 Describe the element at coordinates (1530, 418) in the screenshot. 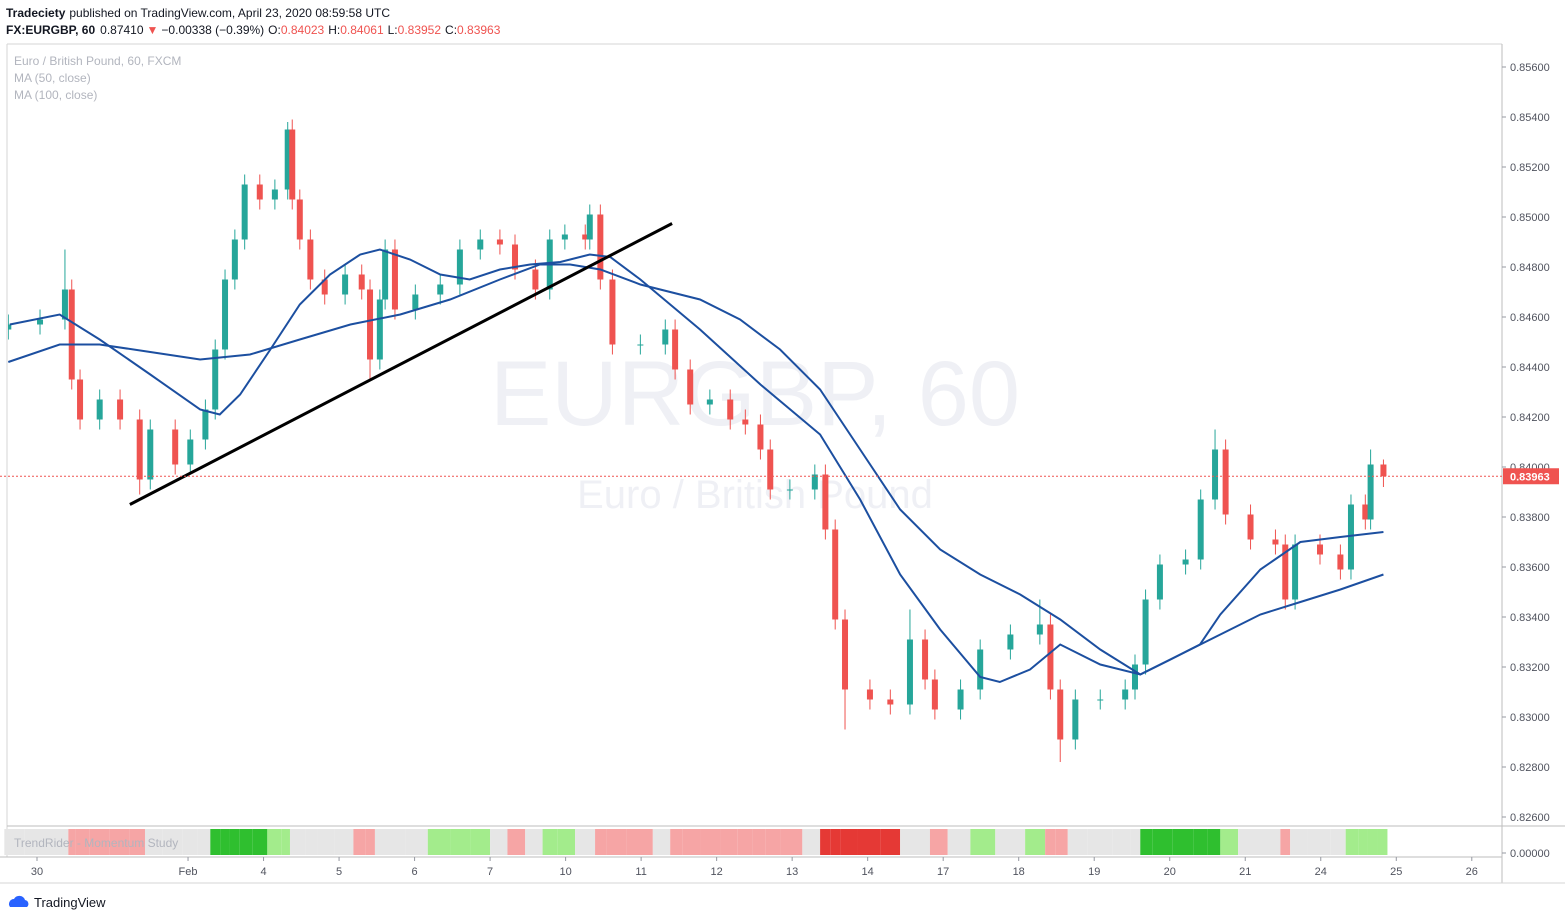

I see `y-tick-label: 0.84200` at that location.